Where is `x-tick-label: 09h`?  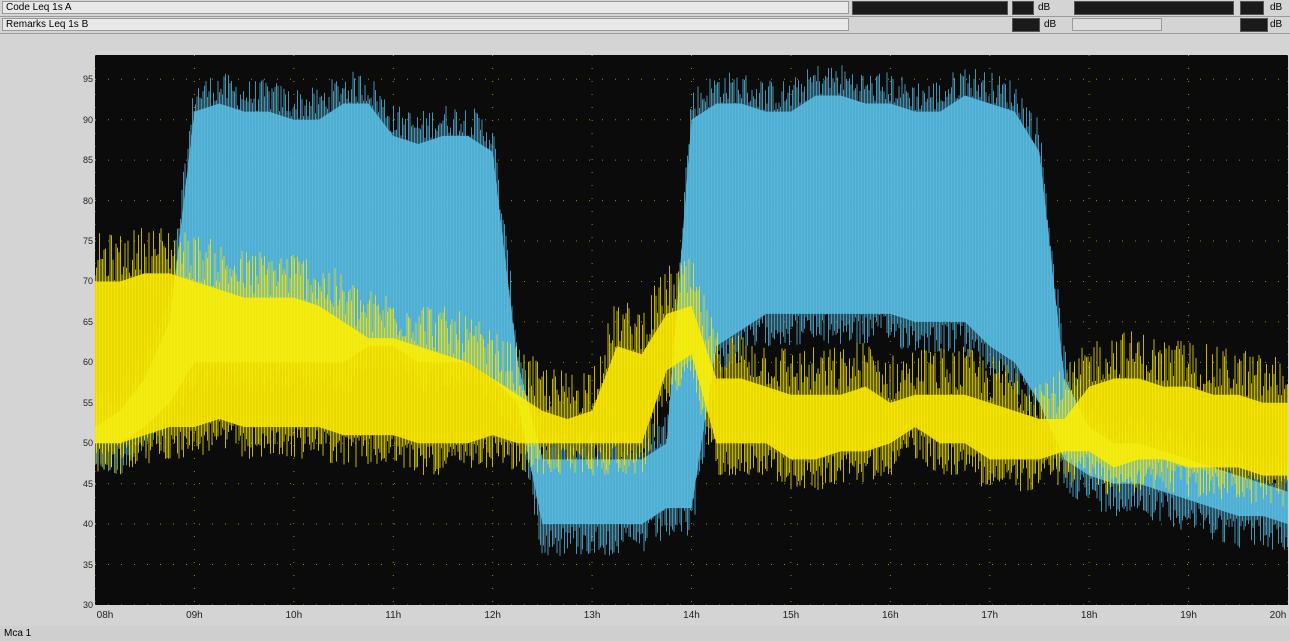
x-tick-label: 09h is located at coordinates (194, 615).